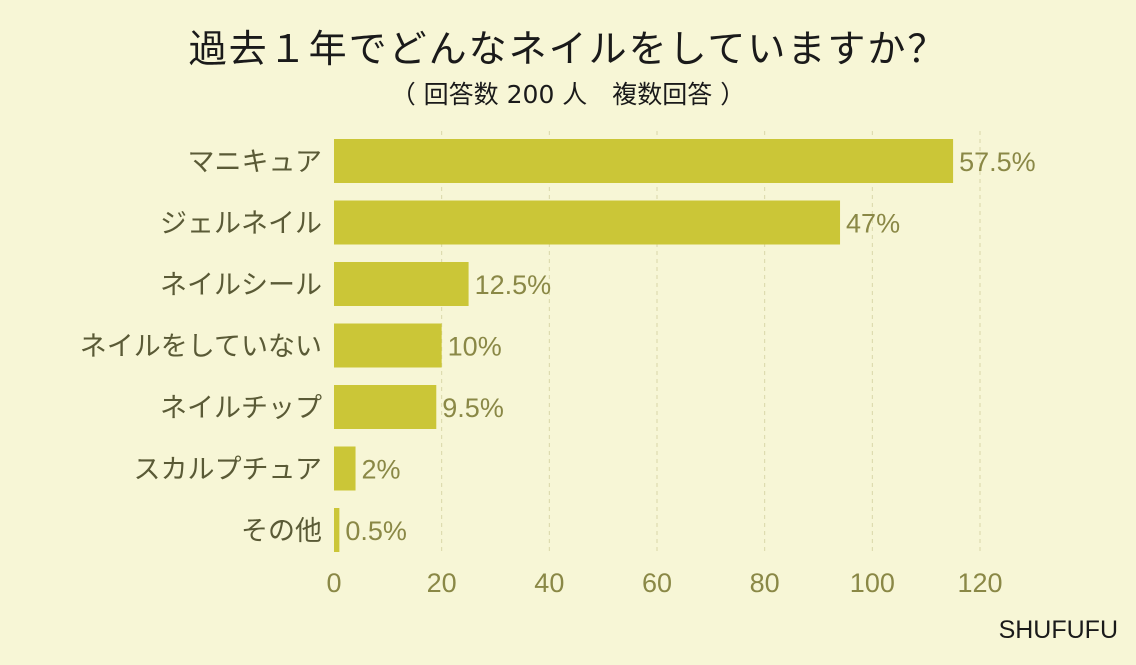  I want to click on value-label: 12.5%, so click(513, 285).